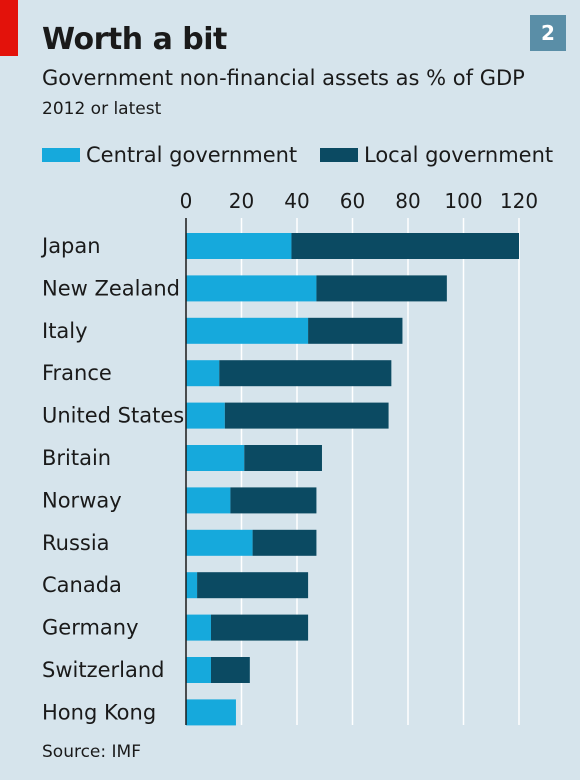  I want to click on legend-swatch-local, so click(339, 155).